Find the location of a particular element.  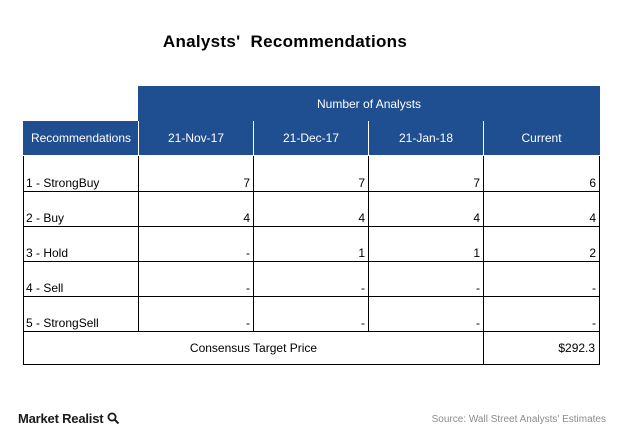

row-label: 5 - StrongSell is located at coordinates (81, 314).